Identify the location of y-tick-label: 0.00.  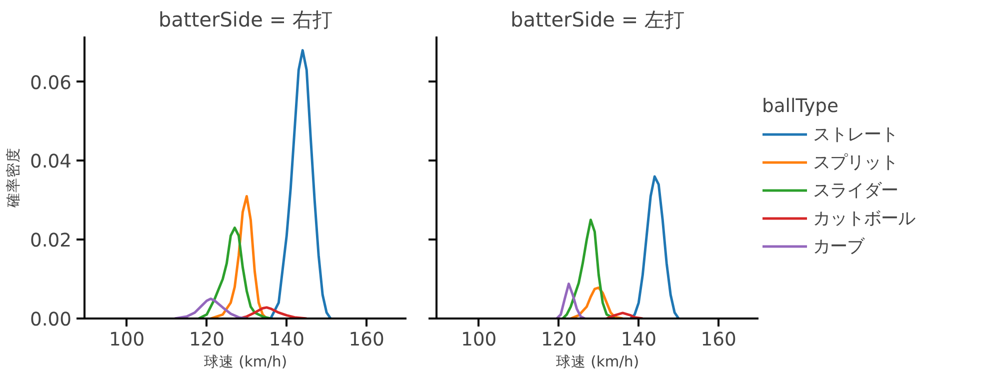
(51, 320).